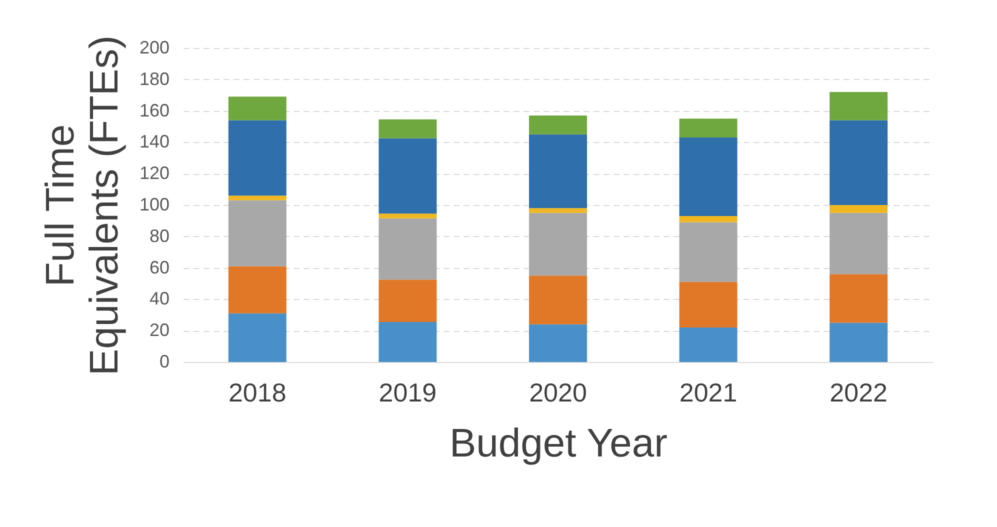 The height and width of the screenshot is (527, 997). Describe the element at coordinates (82, 205) in the screenshot. I see `y-axis-title: Full Time Equivalents (FTEs)` at that location.